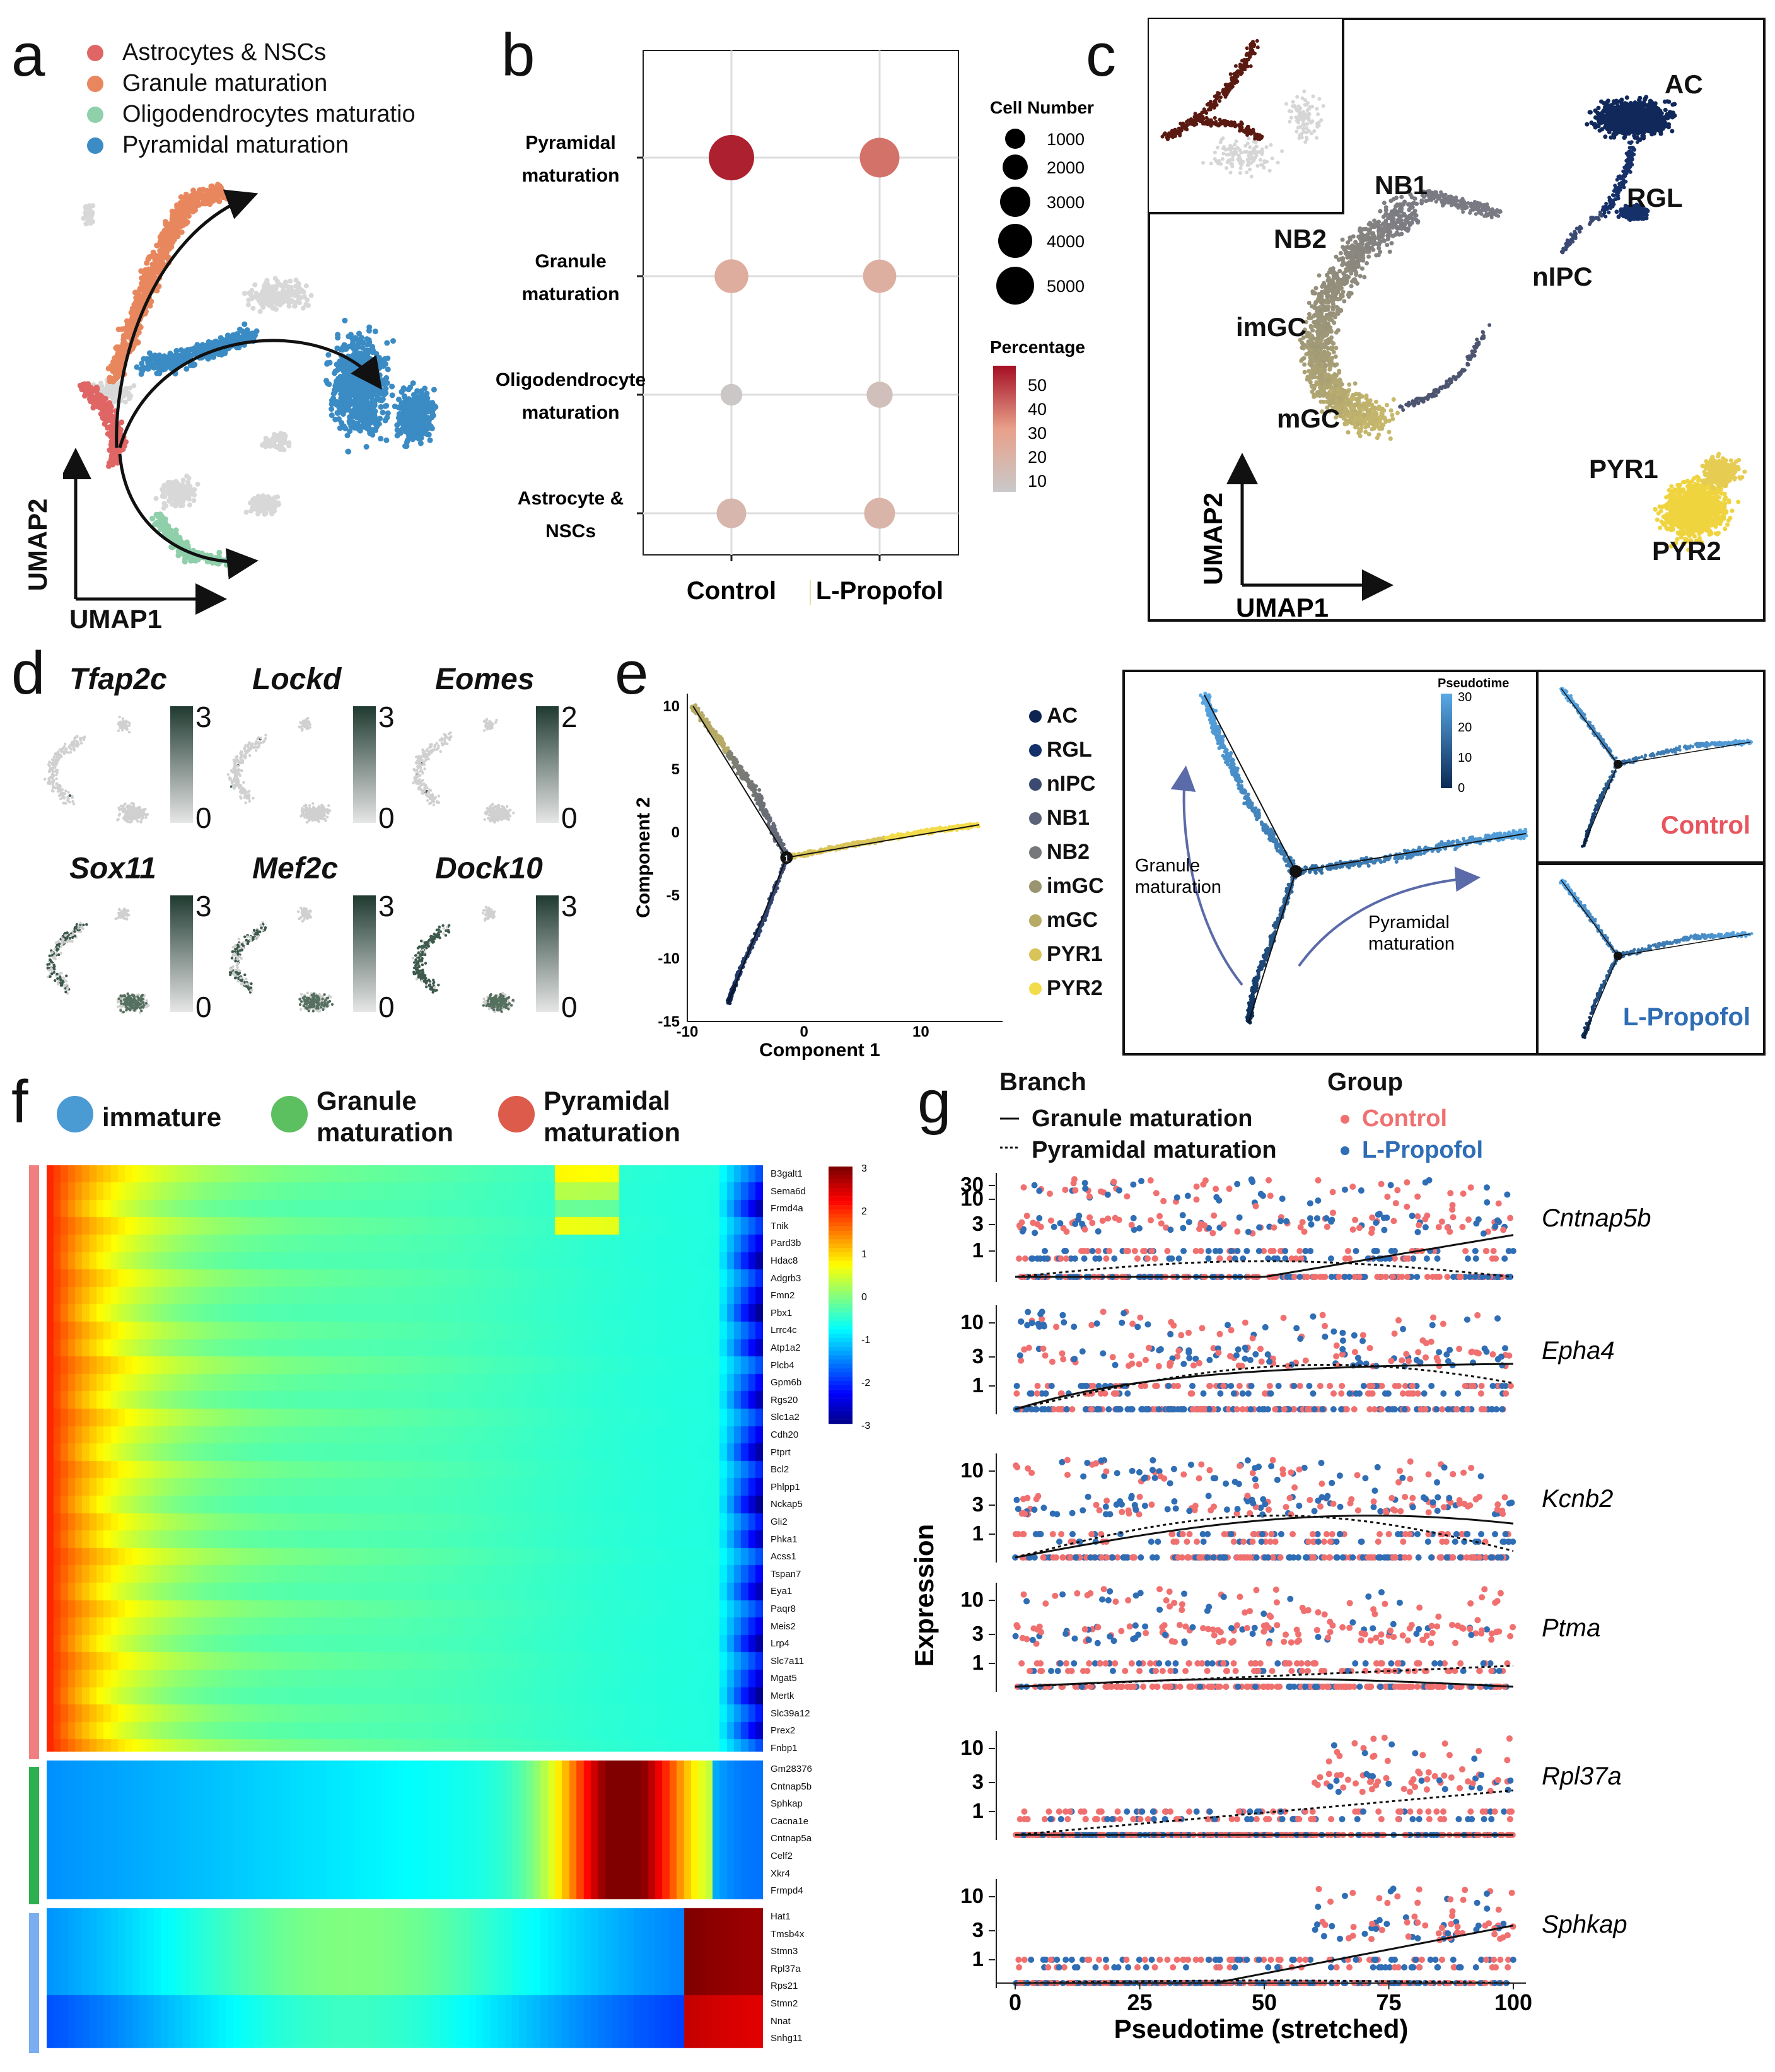  Describe the element at coordinates (570, 261) in the screenshot. I see `ytick-label: Granule` at that location.